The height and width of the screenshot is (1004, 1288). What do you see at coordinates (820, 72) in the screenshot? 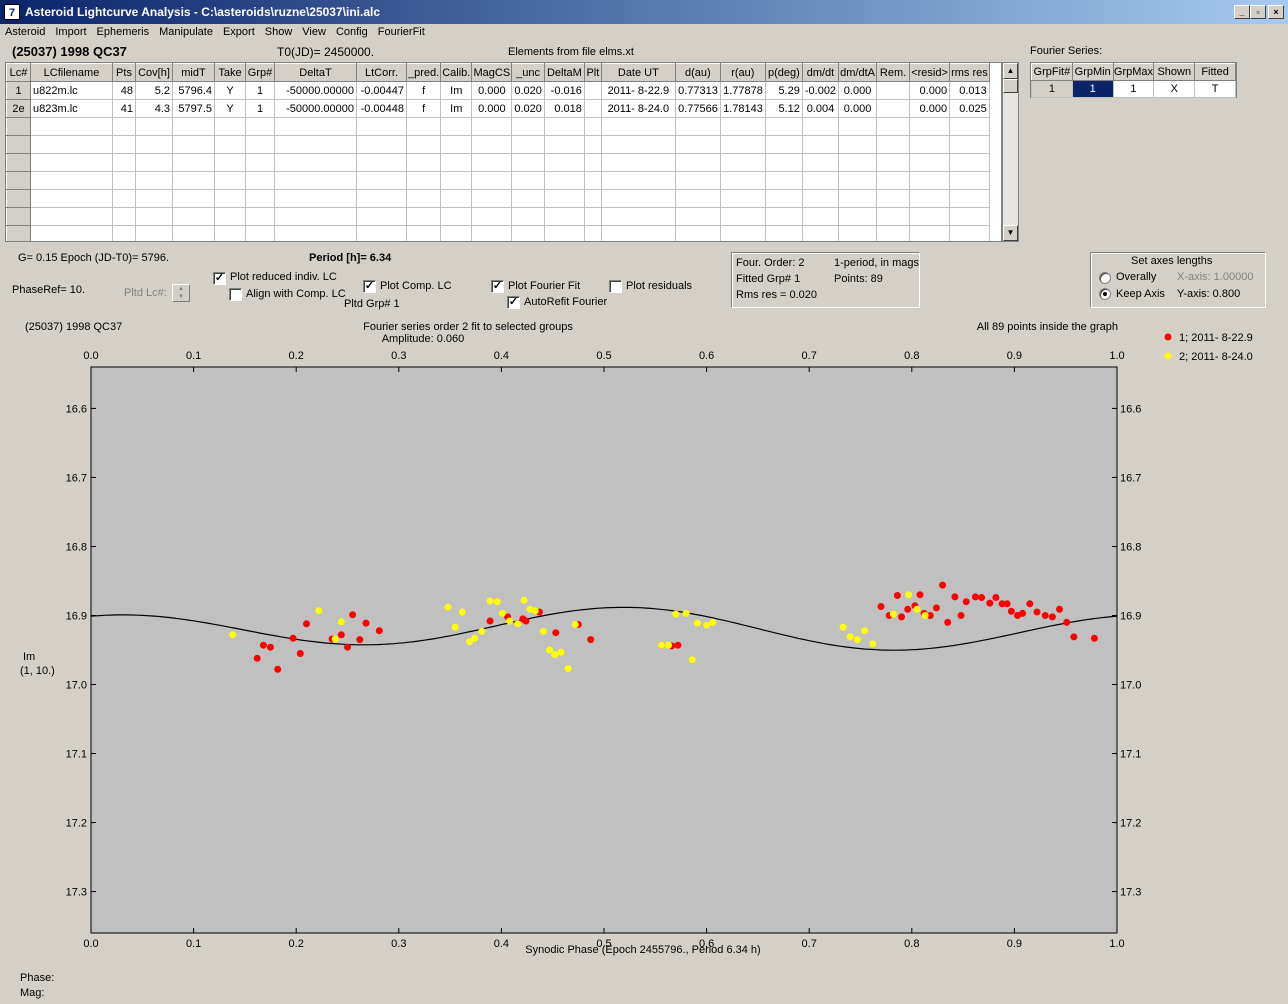
I see `grid-col-header: dm/dt` at bounding box center [820, 72].